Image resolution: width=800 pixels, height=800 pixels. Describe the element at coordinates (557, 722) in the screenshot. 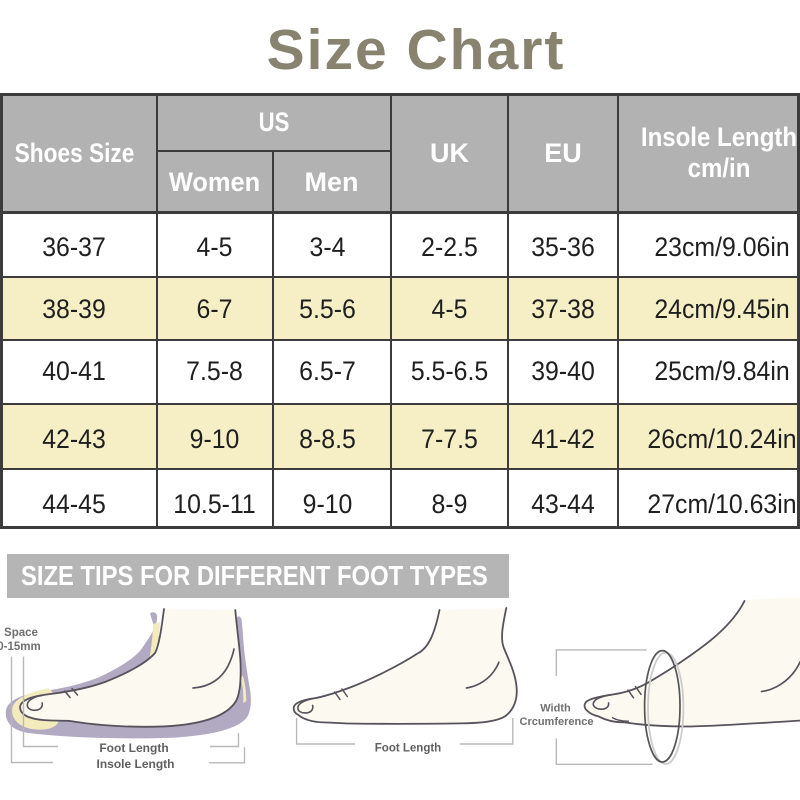

I see `svg-text: Crcumference` at that location.